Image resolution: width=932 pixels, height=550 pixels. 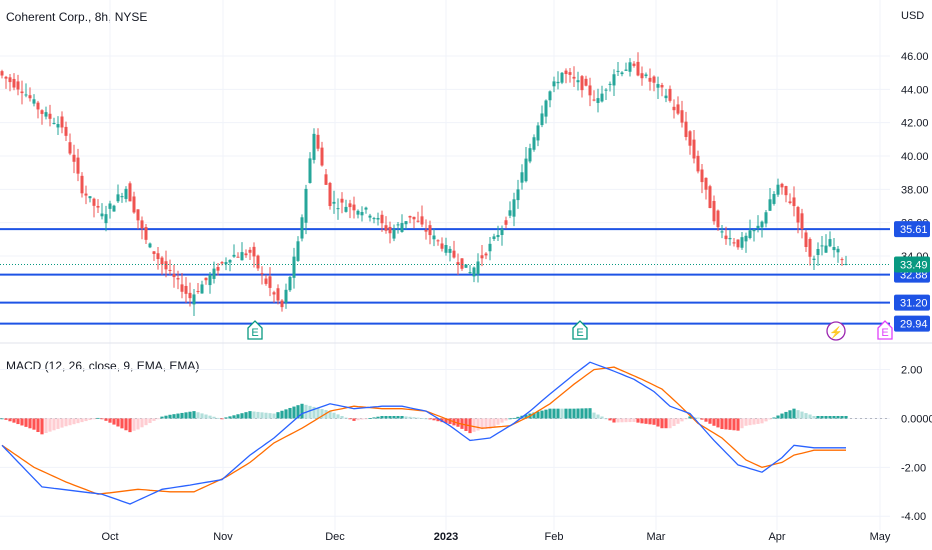 What do you see at coordinates (223, 537) in the screenshot?
I see `time-tick-label: Nov` at bounding box center [223, 537].